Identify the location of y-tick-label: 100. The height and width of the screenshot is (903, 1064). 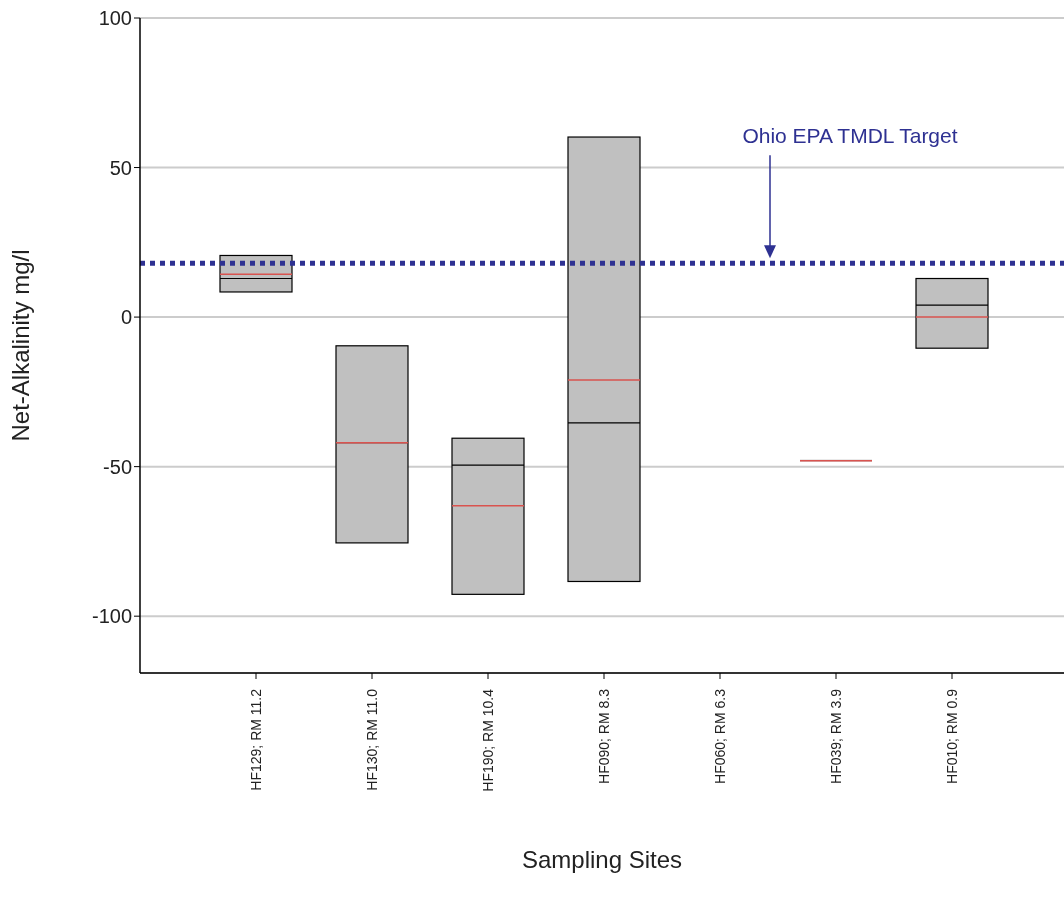
(115, 18).